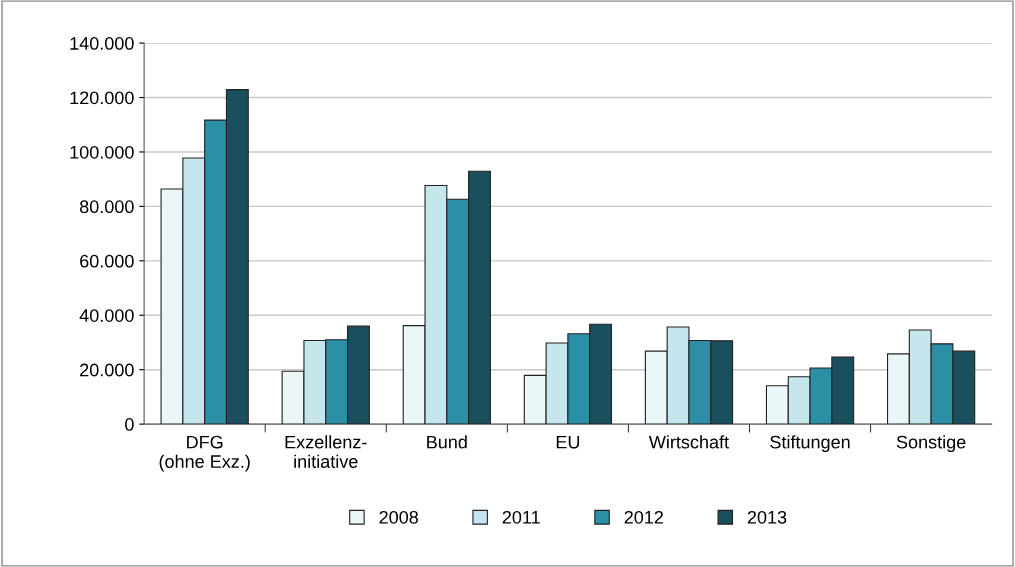 The image size is (1015, 567). Describe the element at coordinates (106, 207) in the screenshot. I see `y-tick-label: 80.000` at that location.